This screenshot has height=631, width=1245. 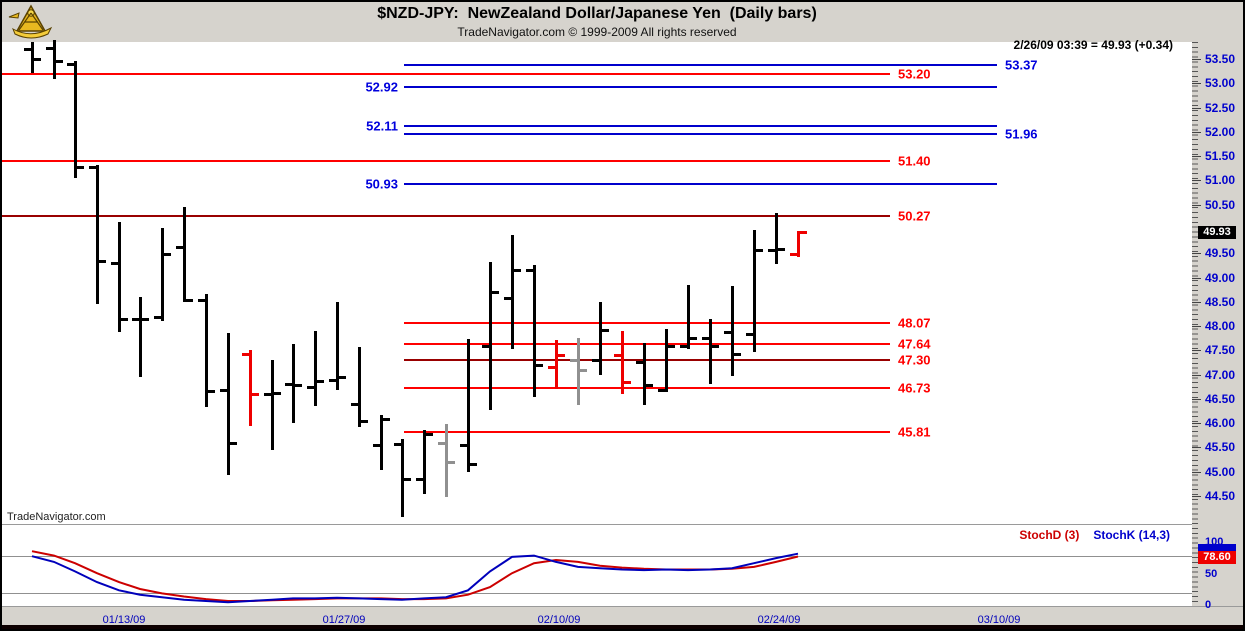 I want to click on stochd-badge: 78.60, so click(x=1217, y=557).